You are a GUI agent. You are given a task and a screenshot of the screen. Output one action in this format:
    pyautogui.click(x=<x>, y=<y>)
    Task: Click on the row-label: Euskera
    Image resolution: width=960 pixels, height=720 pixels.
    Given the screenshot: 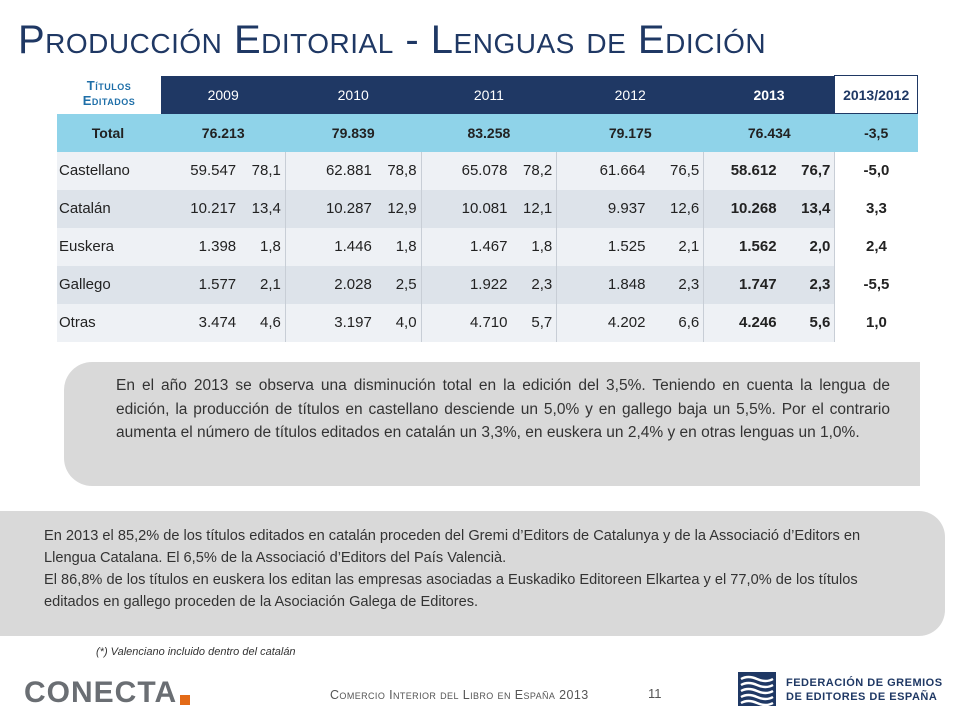 What is the action you would take?
    pyautogui.click(x=109, y=246)
    